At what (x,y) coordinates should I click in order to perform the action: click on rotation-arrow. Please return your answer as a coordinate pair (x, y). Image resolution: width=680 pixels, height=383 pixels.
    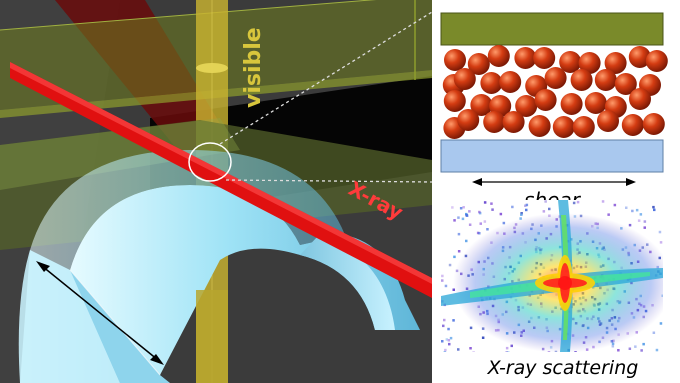
    Looking at the image, I should click on (100, 313).